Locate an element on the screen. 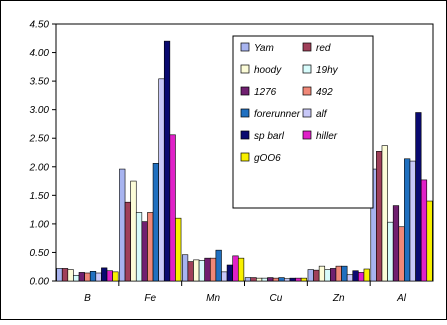  x-tick-label: Fe is located at coordinates (150, 298).